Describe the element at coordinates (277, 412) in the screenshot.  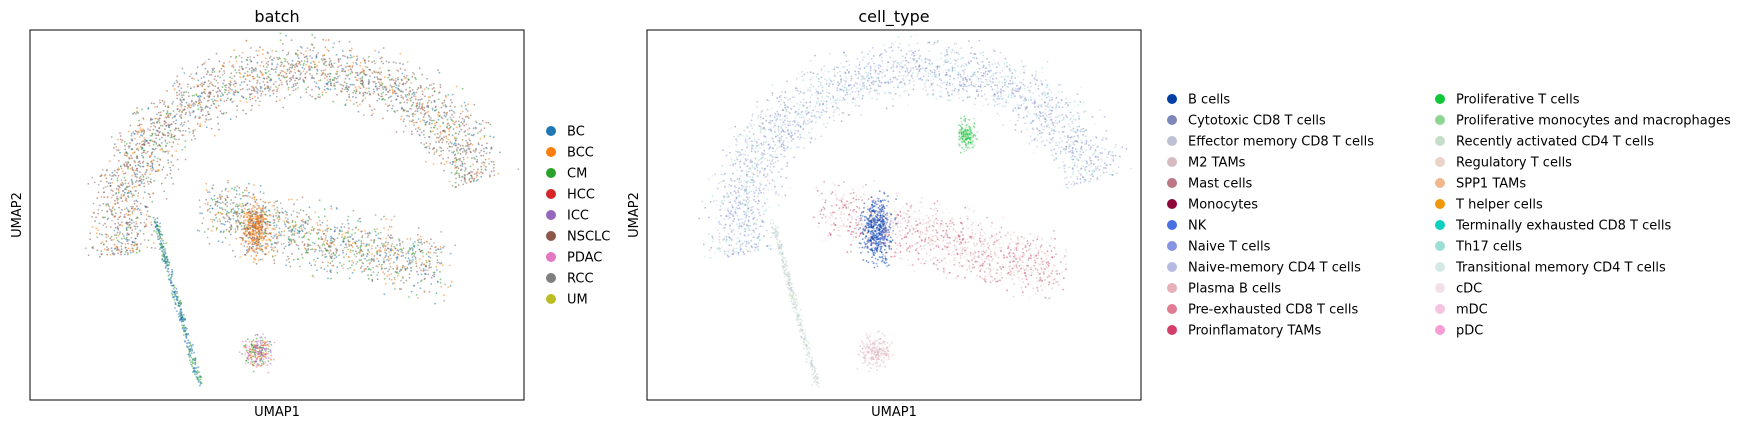
I see `x-axis-label: UMAP1` at that location.